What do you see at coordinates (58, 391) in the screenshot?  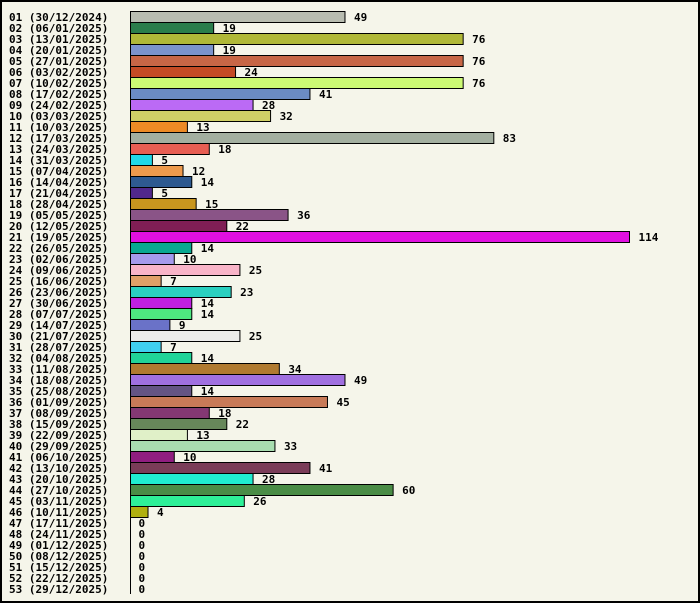 I see `category-label: 35 (25/08/2025)` at bounding box center [58, 391].